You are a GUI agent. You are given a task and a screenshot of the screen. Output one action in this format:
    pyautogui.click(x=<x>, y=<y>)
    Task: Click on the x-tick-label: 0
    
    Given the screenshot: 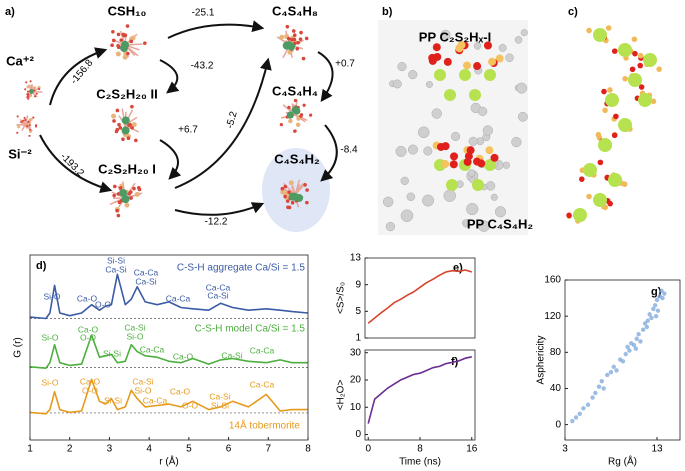 What is the action you would take?
    pyautogui.click(x=368, y=449)
    